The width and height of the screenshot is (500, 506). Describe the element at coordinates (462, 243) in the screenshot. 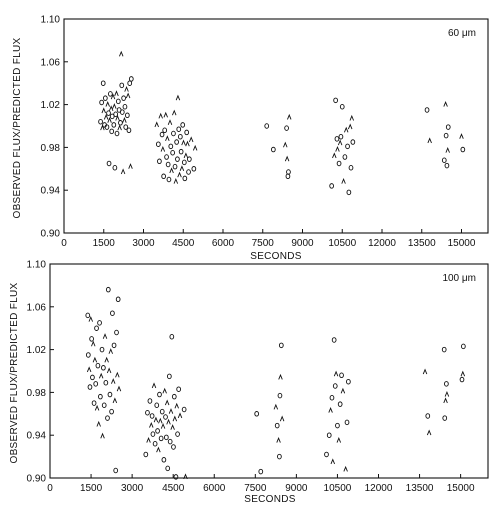

I see `x-tick-label: 15000` at that location.